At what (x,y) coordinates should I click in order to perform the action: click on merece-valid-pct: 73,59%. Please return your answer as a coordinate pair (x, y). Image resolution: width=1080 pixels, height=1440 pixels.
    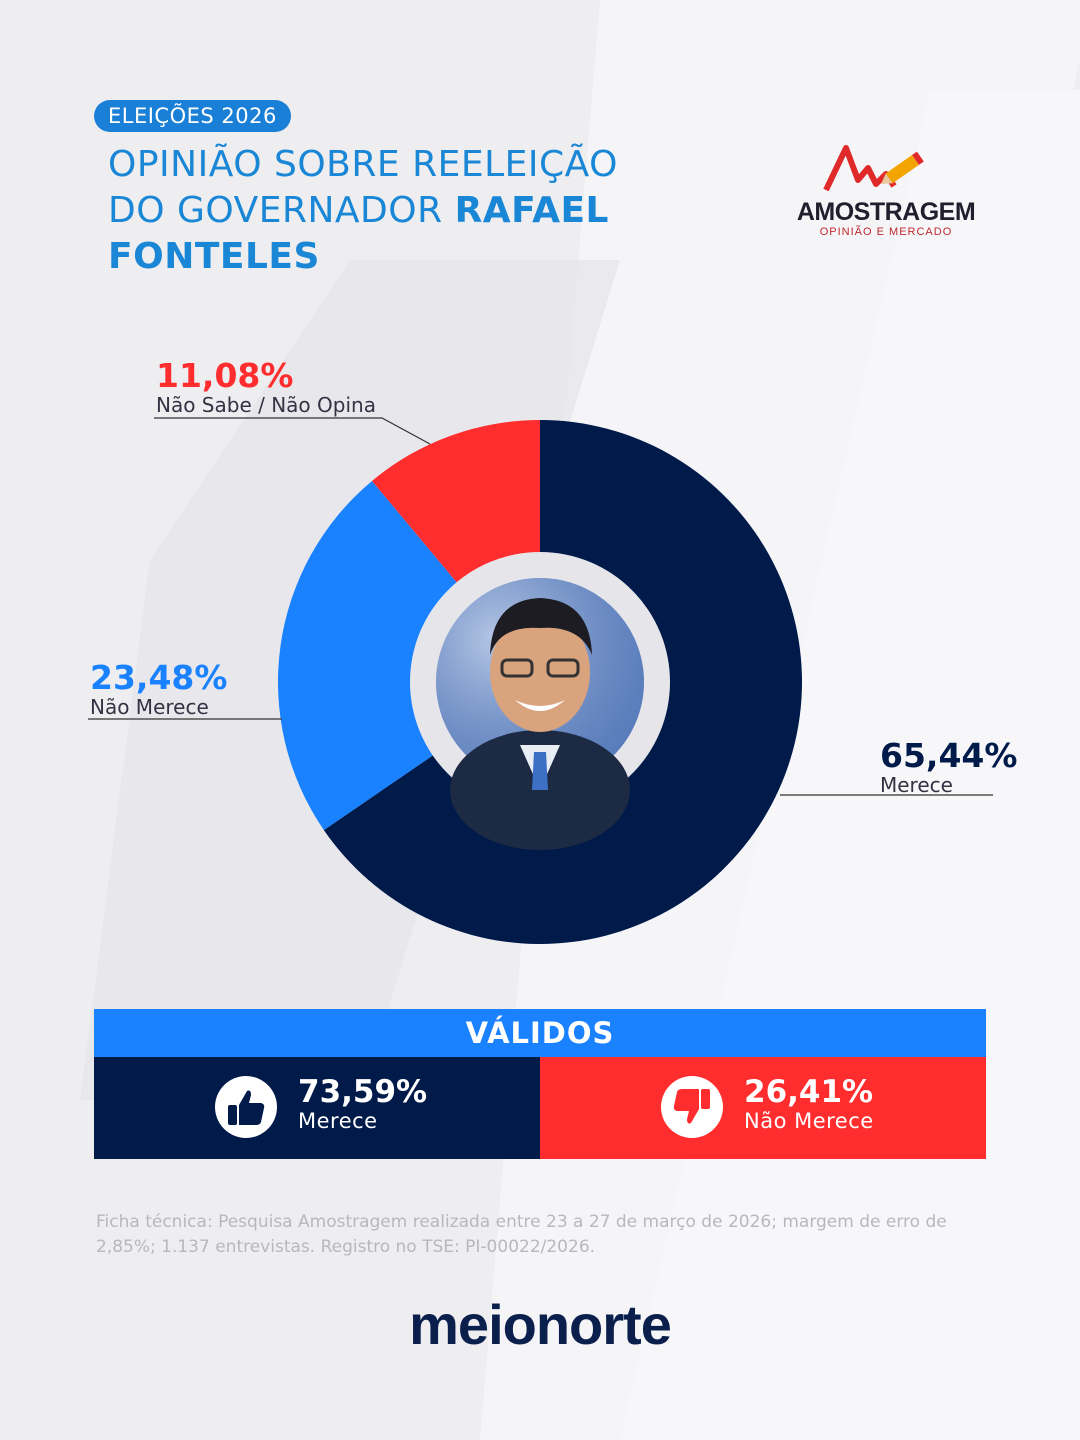
    Looking at the image, I should click on (363, 1092).